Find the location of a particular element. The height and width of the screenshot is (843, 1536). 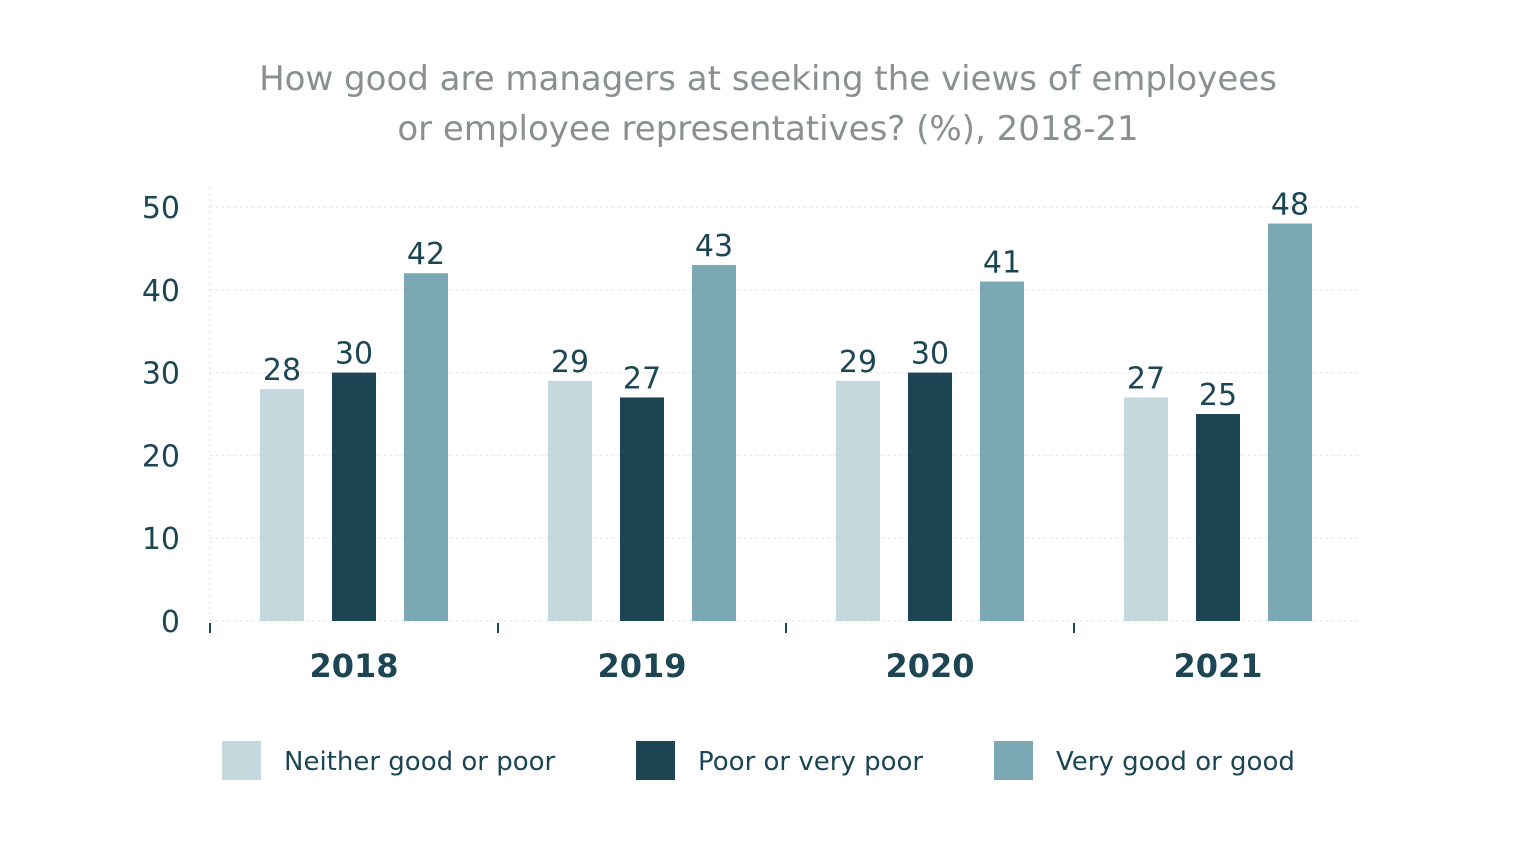

legend-label: Poor or very poor is located at coordinates (810, 762).